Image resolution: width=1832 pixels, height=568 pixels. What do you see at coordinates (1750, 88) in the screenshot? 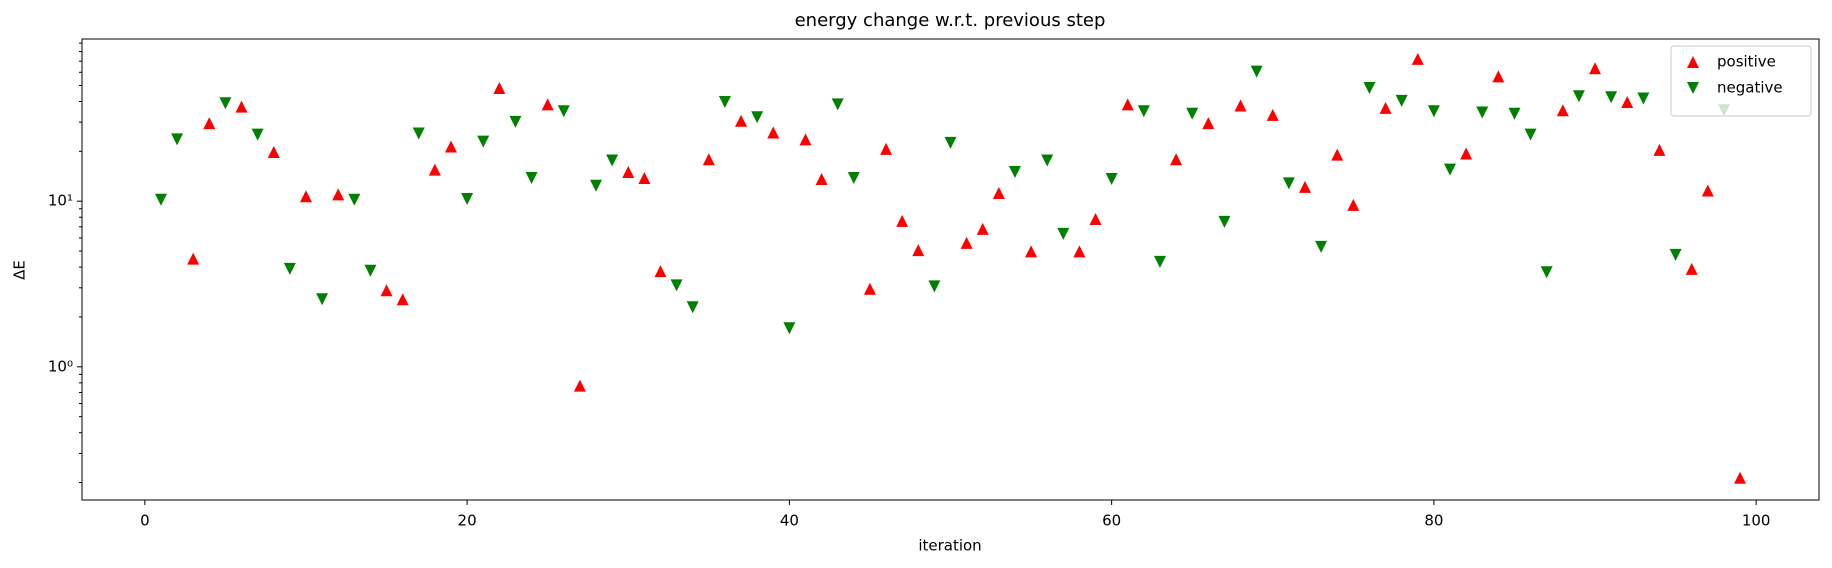
I see `legend-label: negative` at bounding box center [1750, 88].